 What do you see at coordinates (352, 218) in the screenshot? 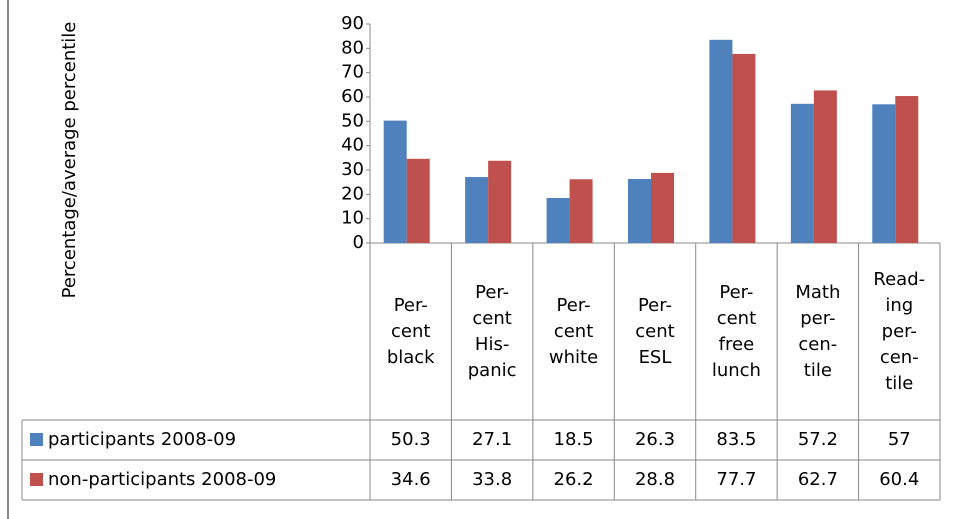
I see `y-tick-label: 10` at bounding box center [352, 218].